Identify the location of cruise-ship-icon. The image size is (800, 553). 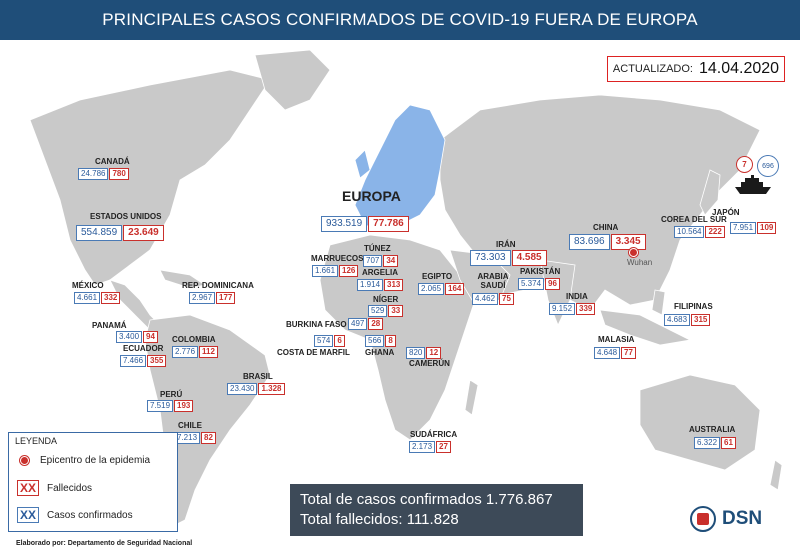
(753, 184).